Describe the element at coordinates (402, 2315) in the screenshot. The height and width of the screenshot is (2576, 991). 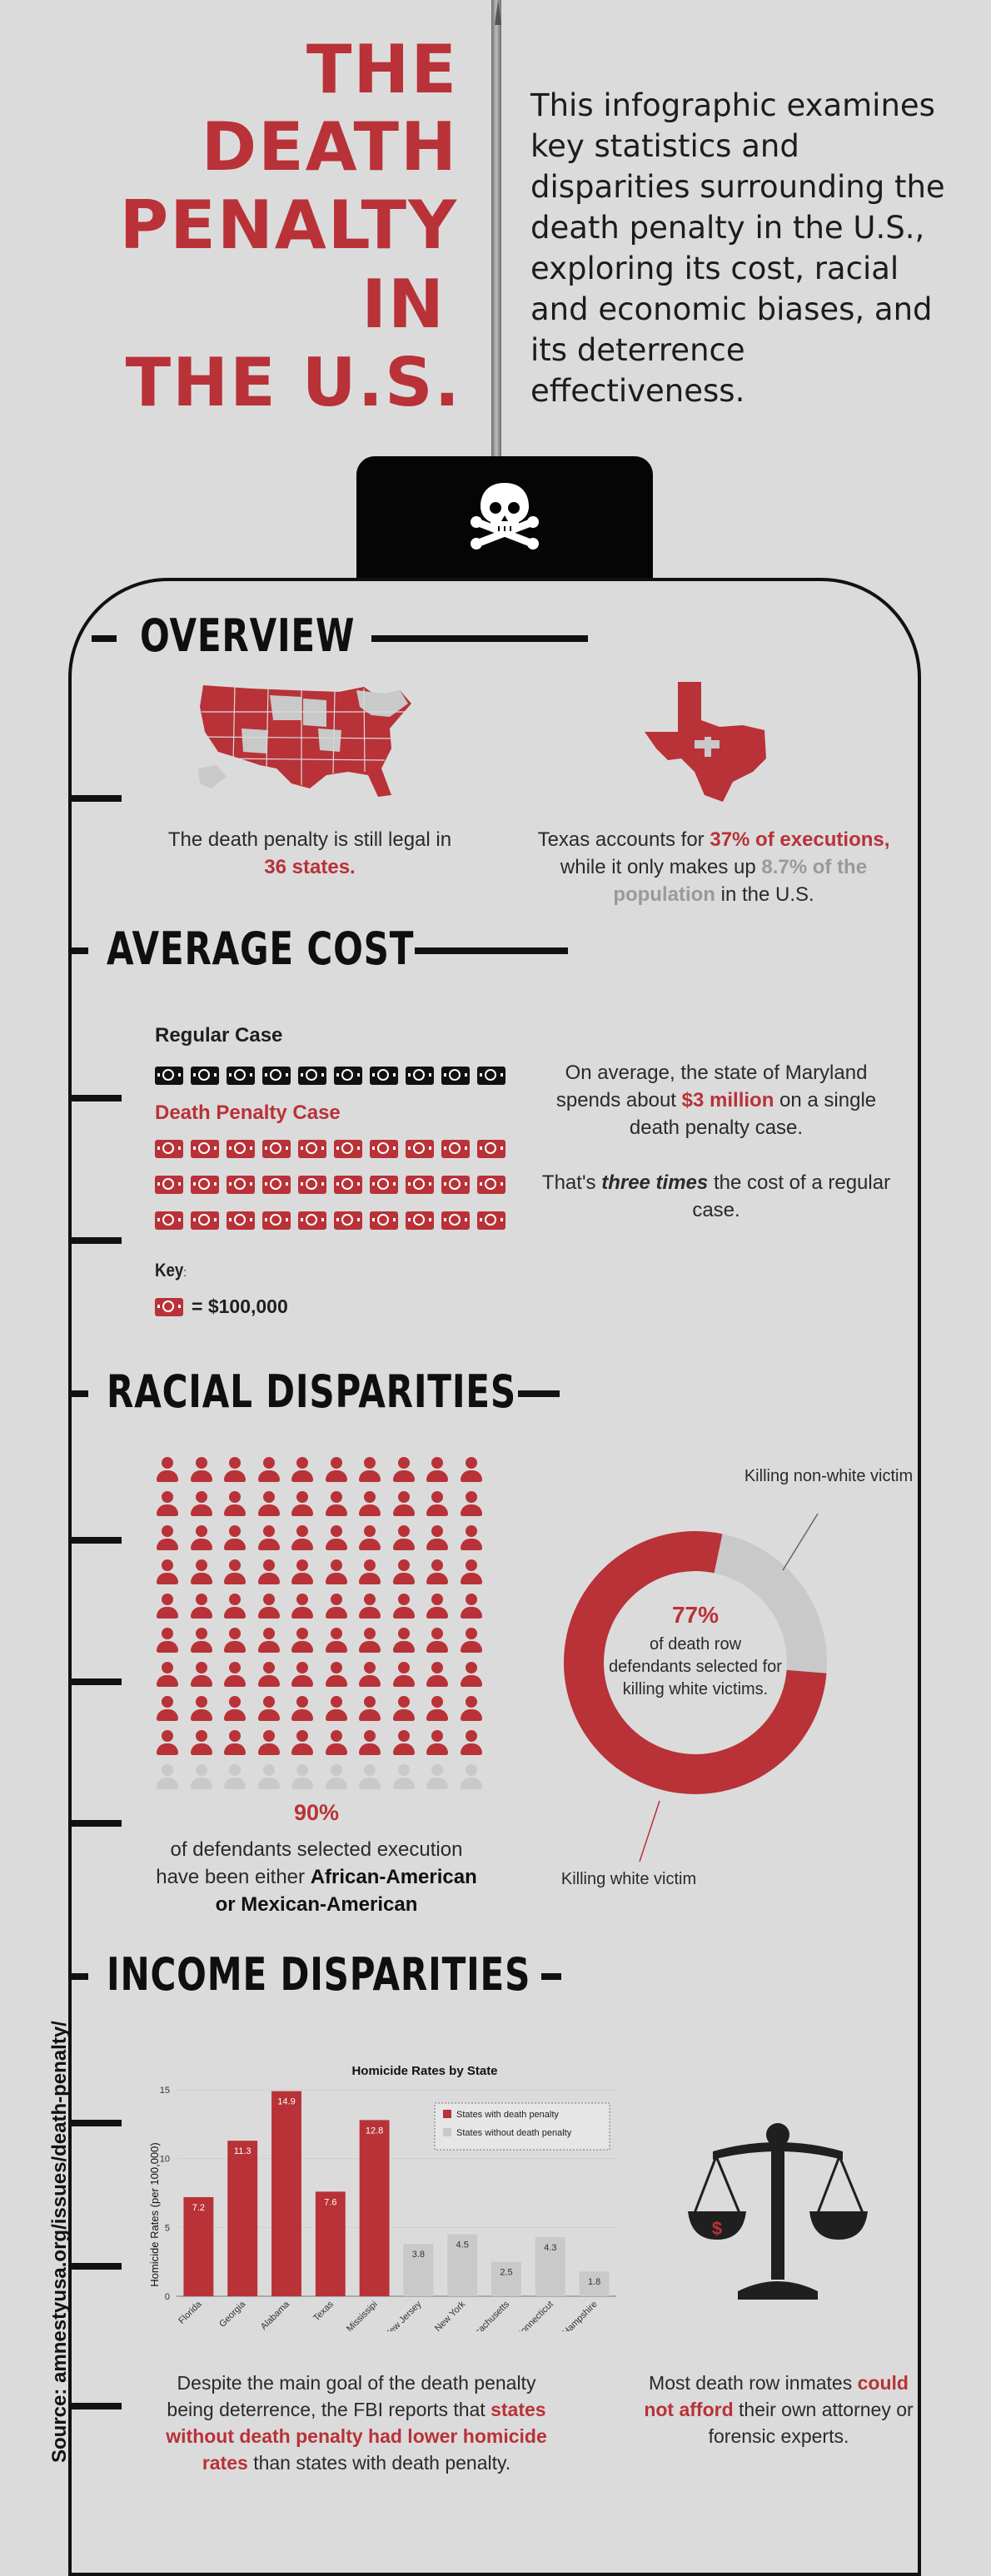
I see `chart-x-tick-label: New Jersey` at that location.